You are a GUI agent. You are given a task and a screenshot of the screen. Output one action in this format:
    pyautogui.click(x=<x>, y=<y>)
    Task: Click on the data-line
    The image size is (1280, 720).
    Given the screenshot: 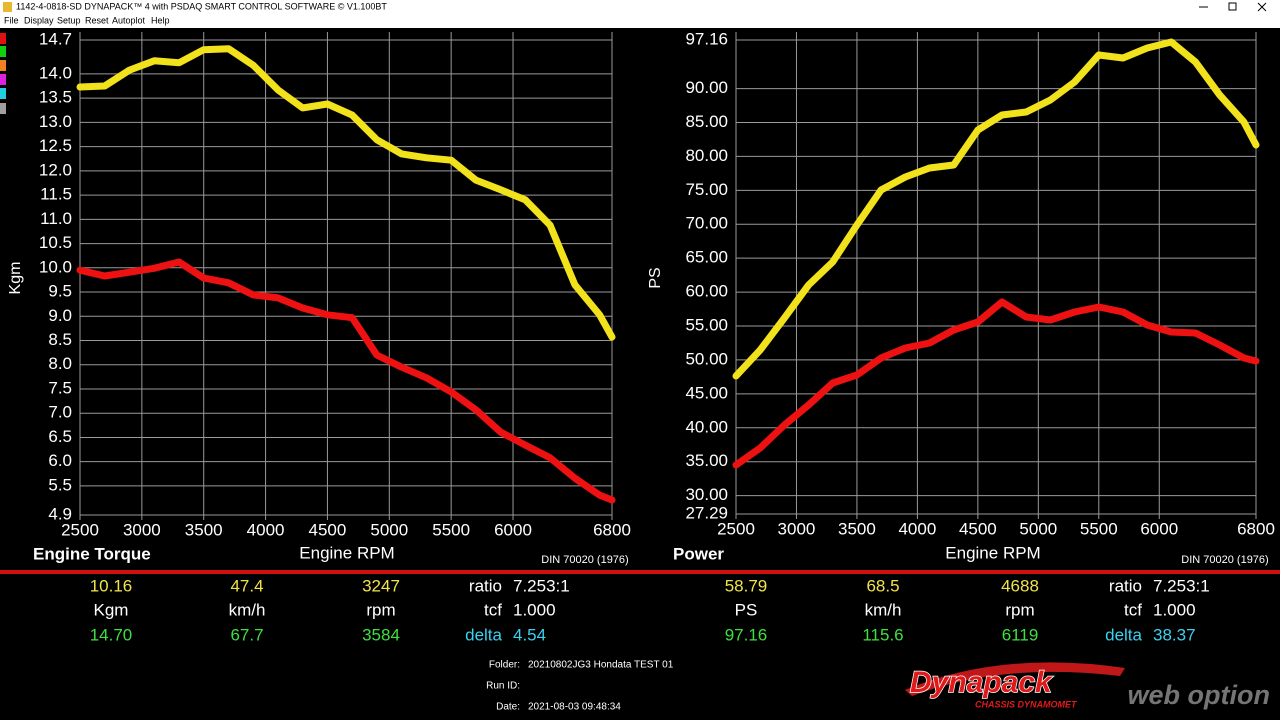 What is the action you would take?
    pyautogui.click(x=346, y=381)
    